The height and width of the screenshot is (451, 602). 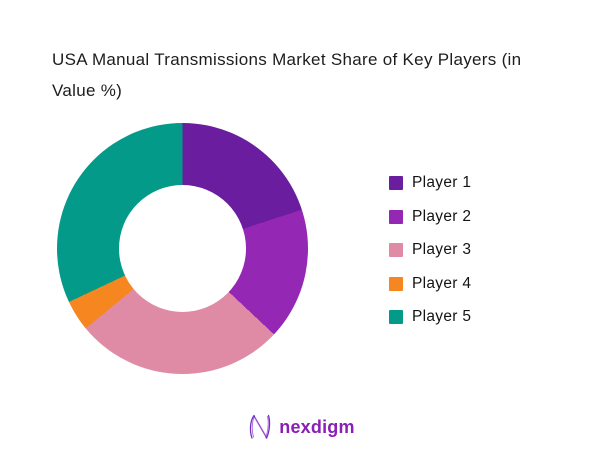 I want to click on legend-item: Player 5, so click(x=430, y=316).